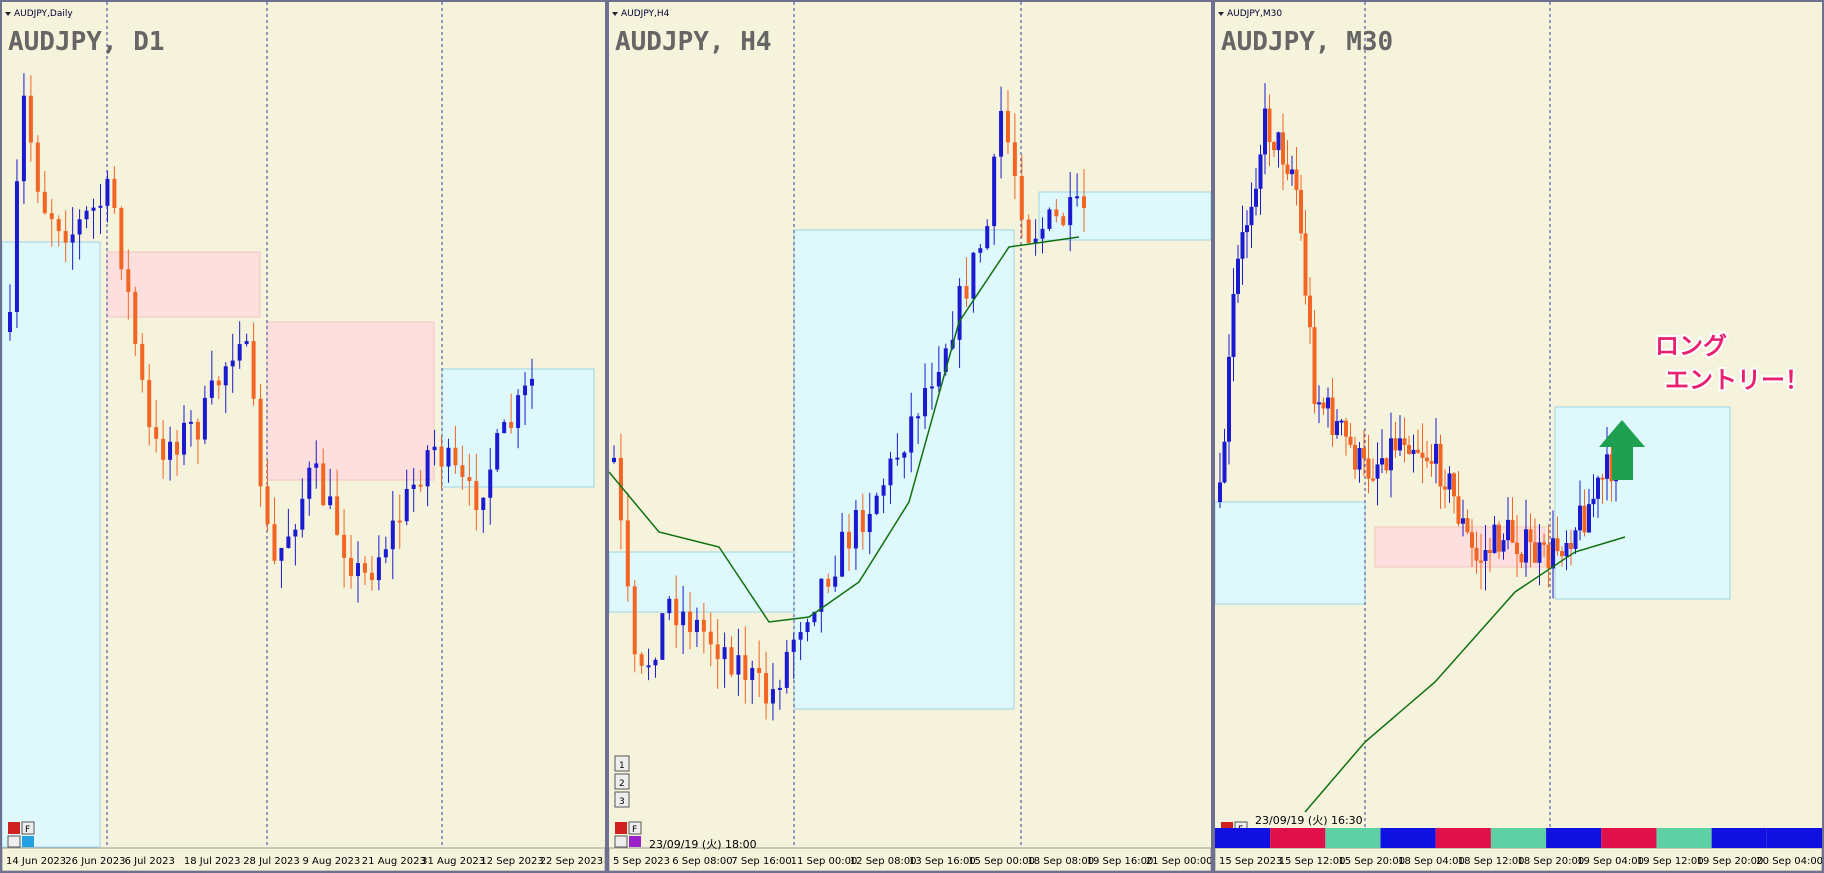 The image size is (1824, 873). What do you see at coordinates (571, 861) in the screenshot?
I see `x-axis-label: 22 Sep 2023` at bounding box center [571, 861].